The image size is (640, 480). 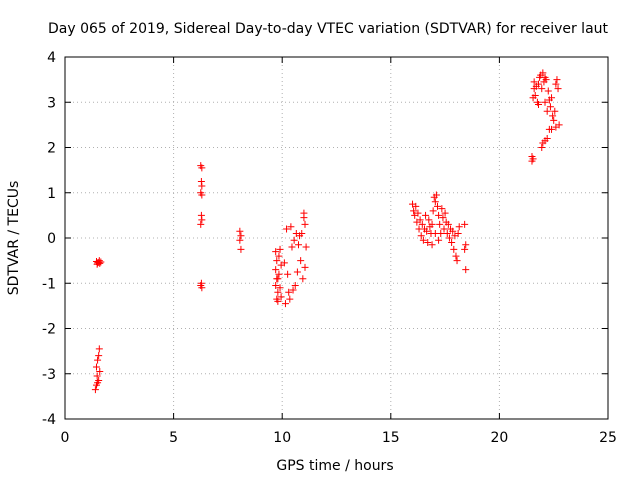 I want to click on y-tick-label: 4, so click(x=51, y=58).